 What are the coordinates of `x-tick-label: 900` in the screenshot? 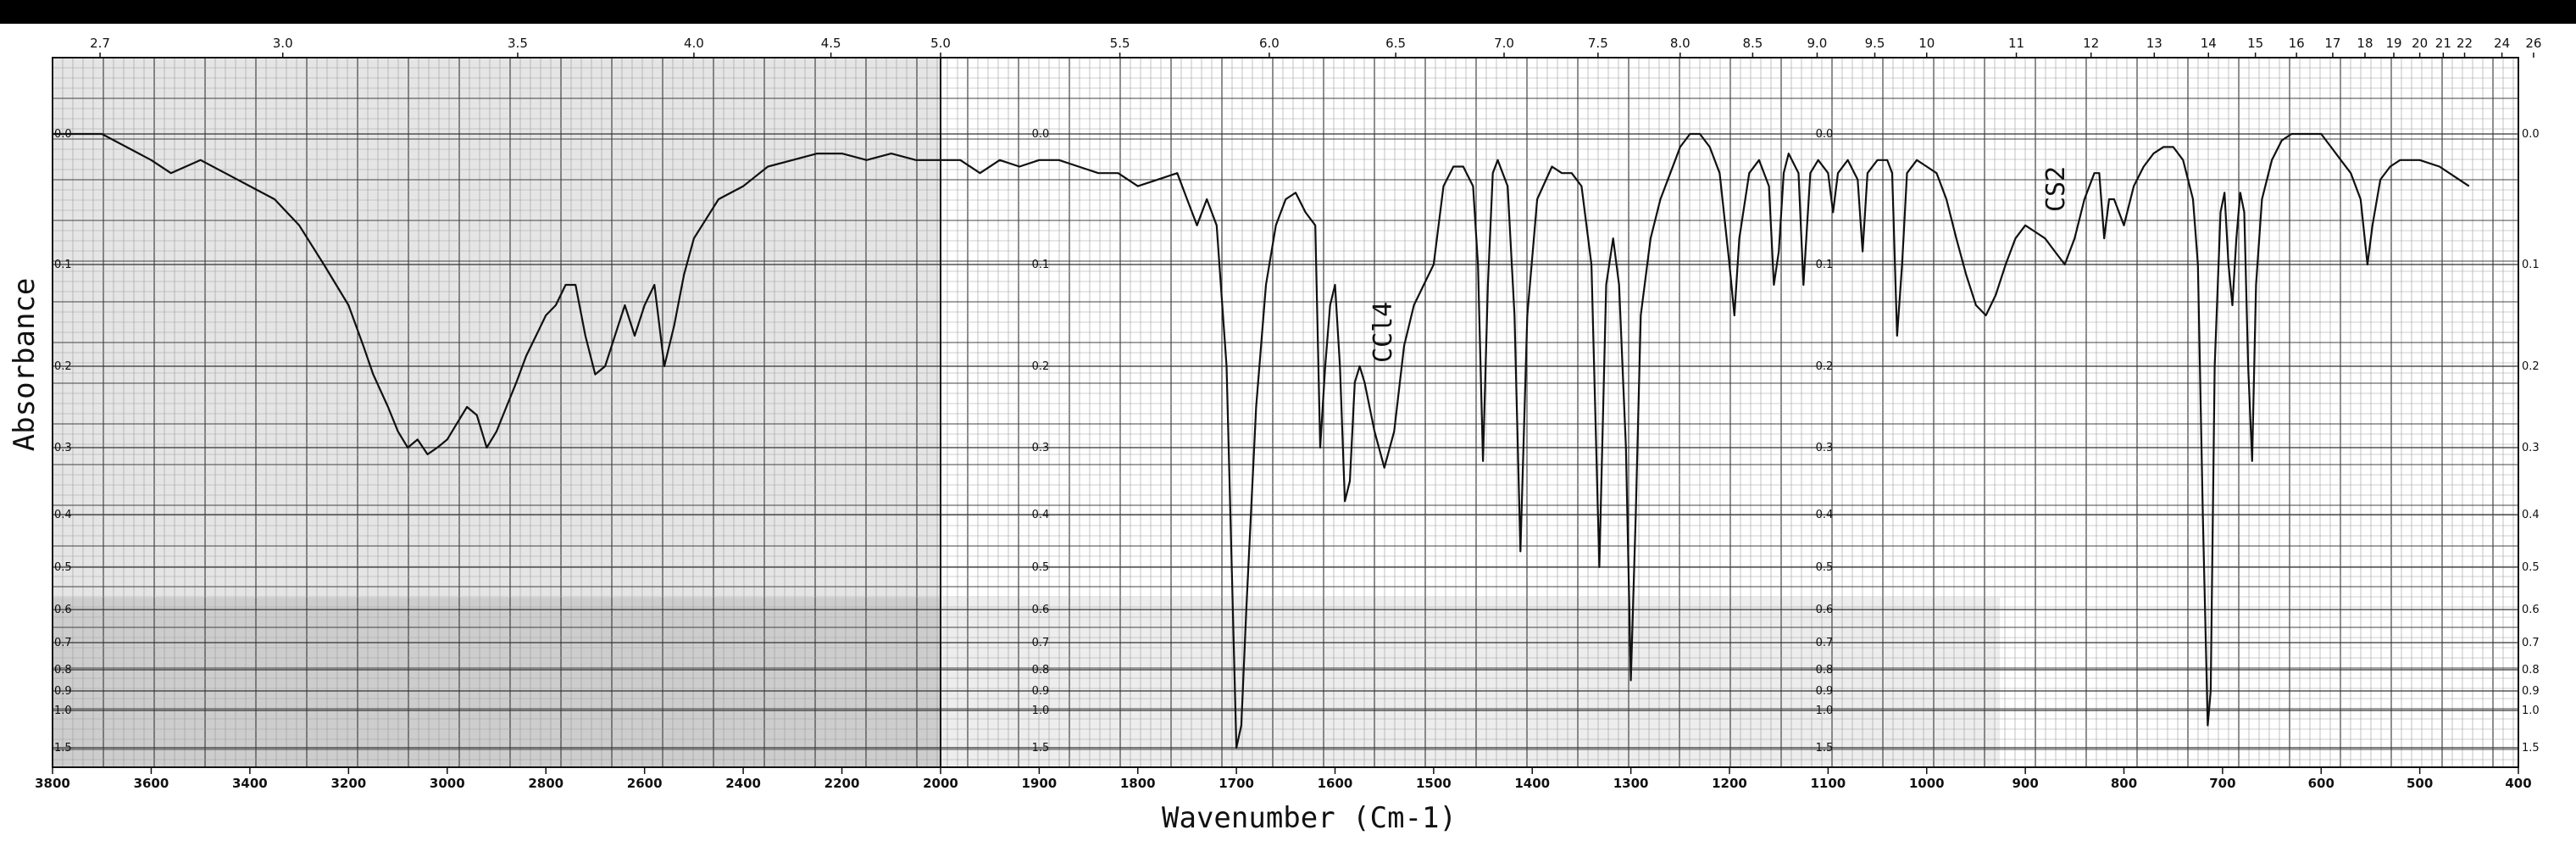 It's located at (2025, 783).